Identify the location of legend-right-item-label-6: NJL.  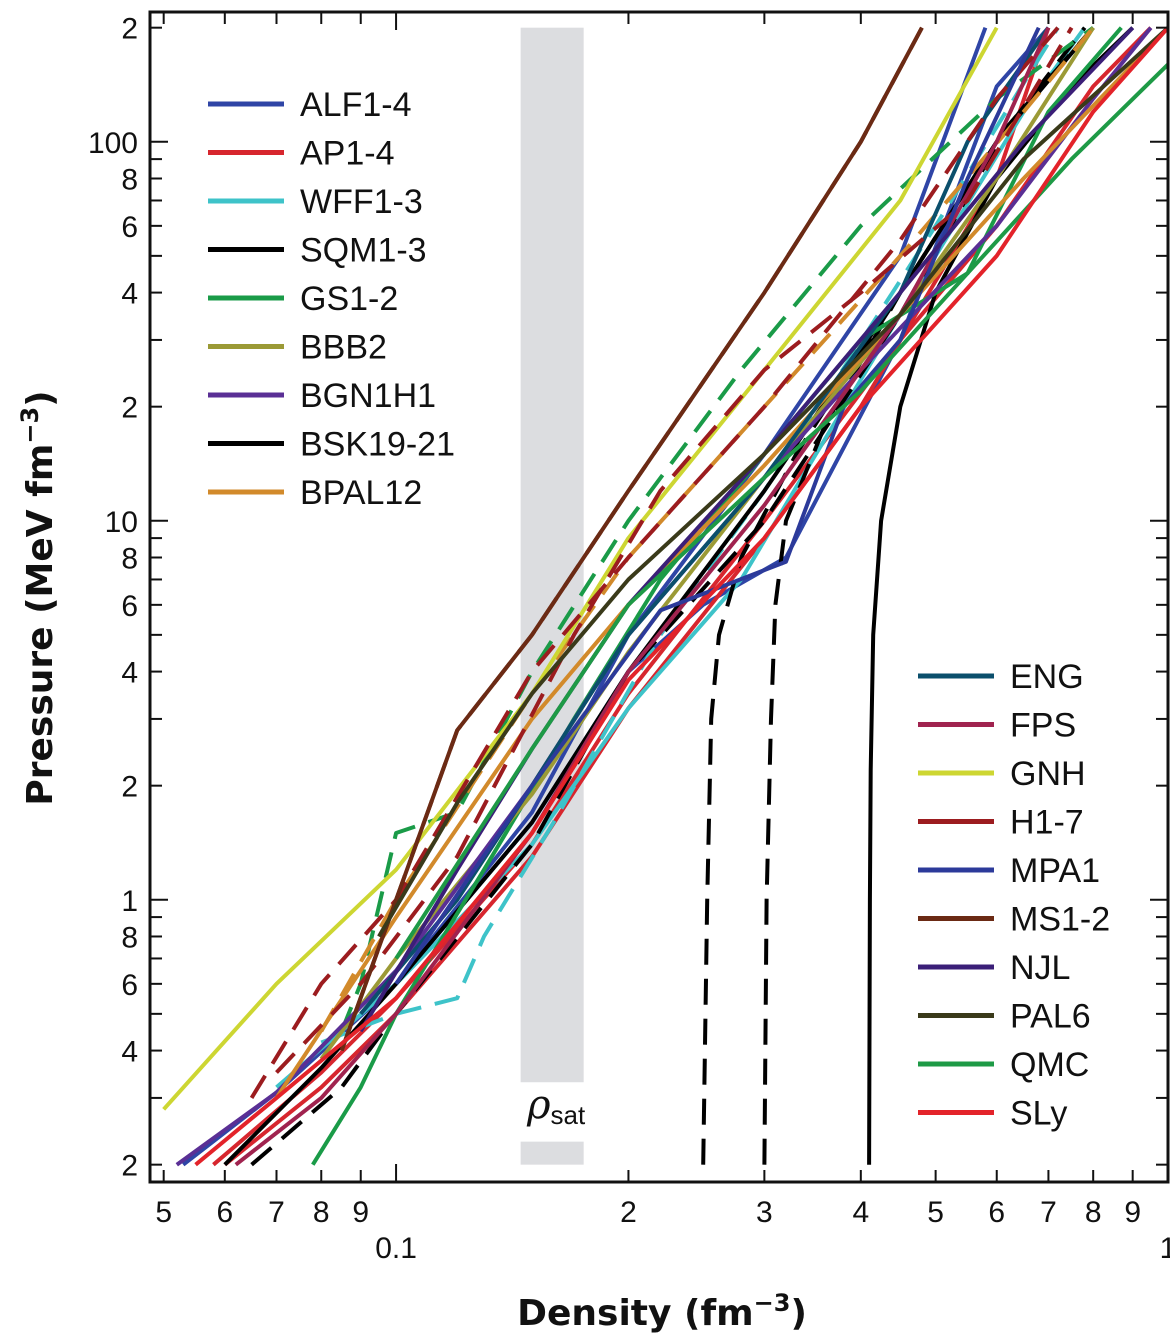
(1040, 968).